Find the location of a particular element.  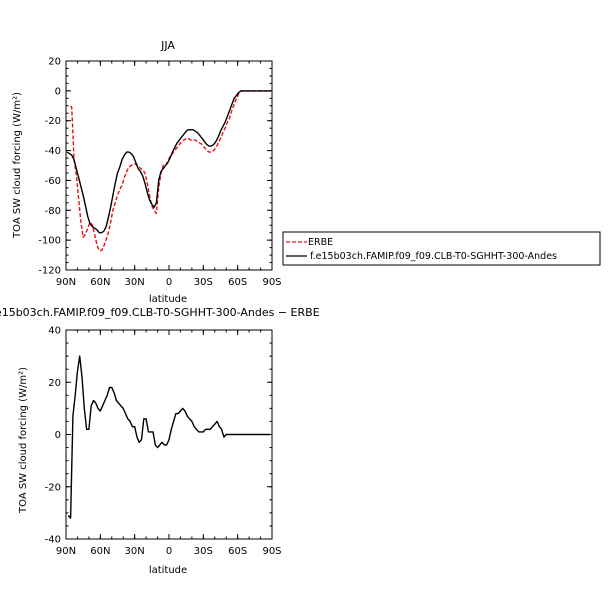

series-line-f-e15b03ch-famip-f09-f09-clb-t is located at coordinates (168, 162).